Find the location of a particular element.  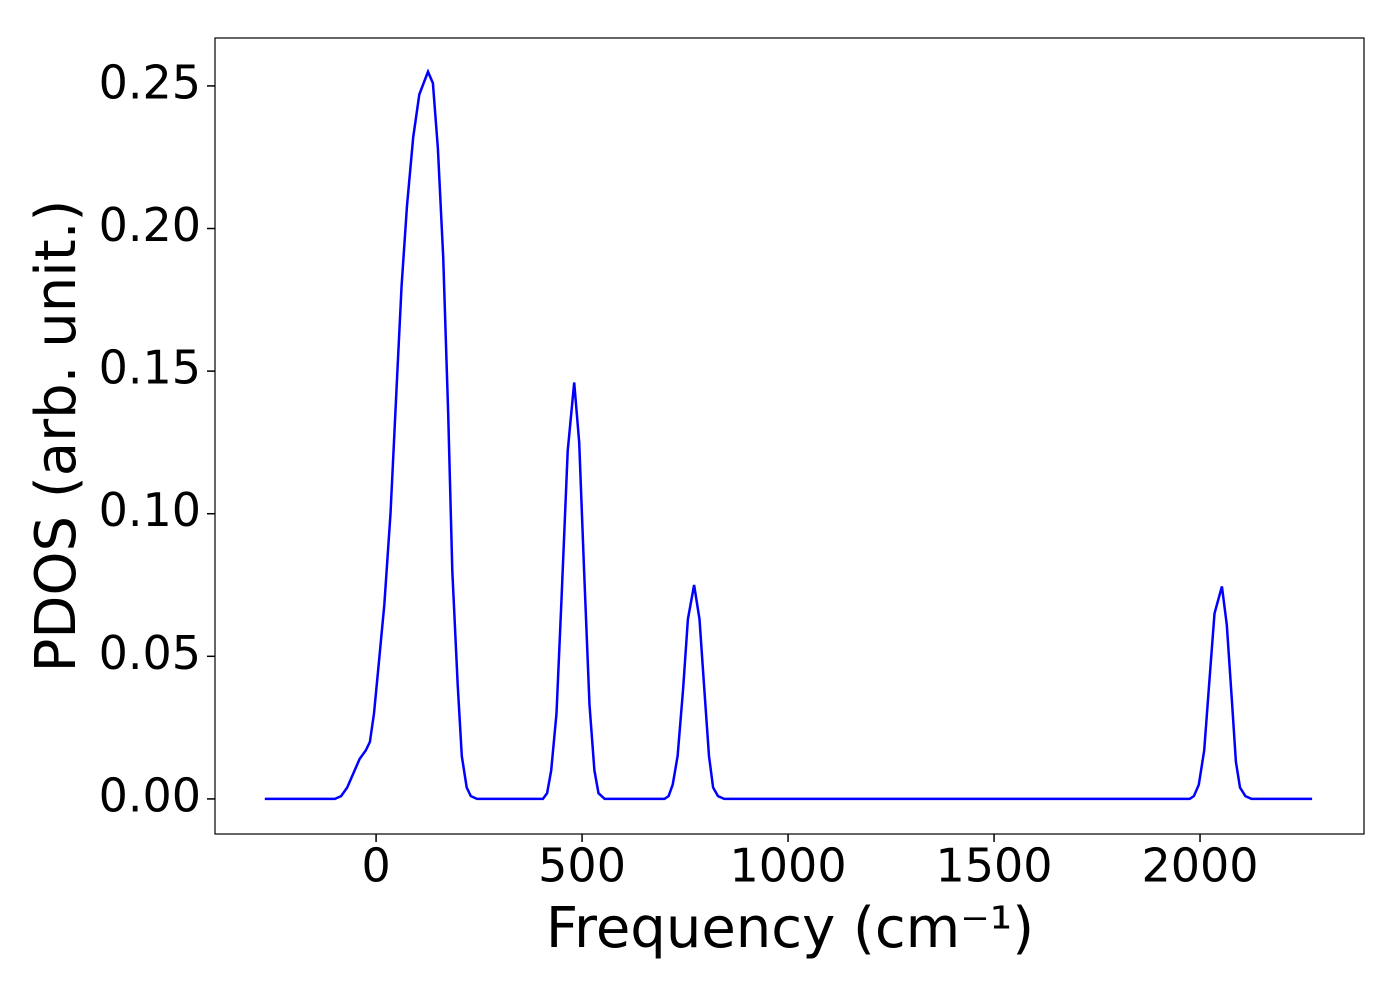

y-tick-label: 0.25 is located at coordinates (150, 82).